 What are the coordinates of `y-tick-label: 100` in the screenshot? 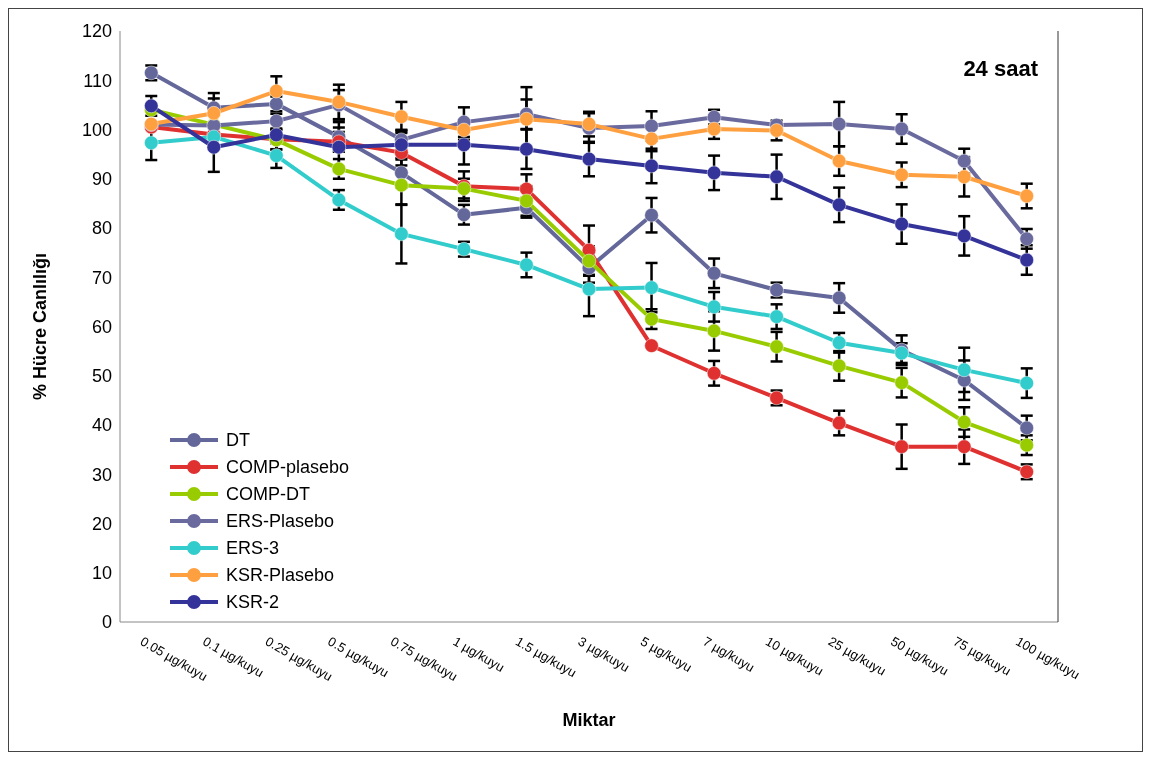 It's located at (96, 129).